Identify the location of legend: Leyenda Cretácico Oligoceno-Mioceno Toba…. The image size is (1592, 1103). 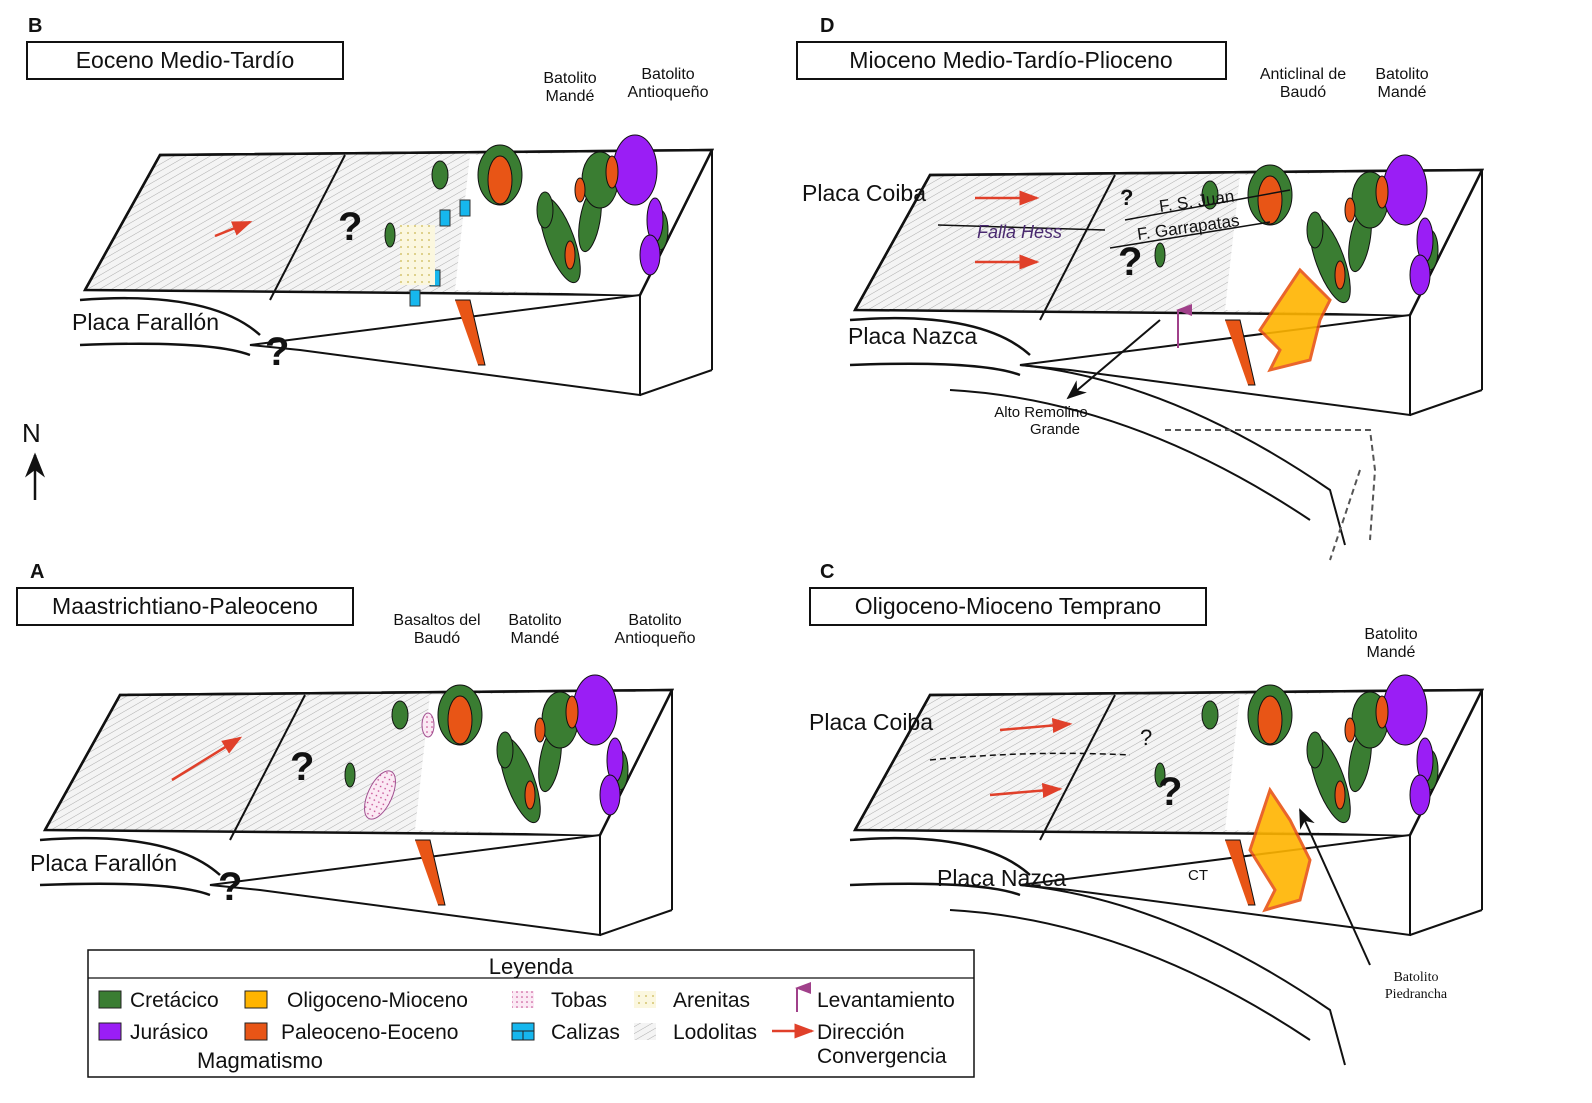
(531, 1013).